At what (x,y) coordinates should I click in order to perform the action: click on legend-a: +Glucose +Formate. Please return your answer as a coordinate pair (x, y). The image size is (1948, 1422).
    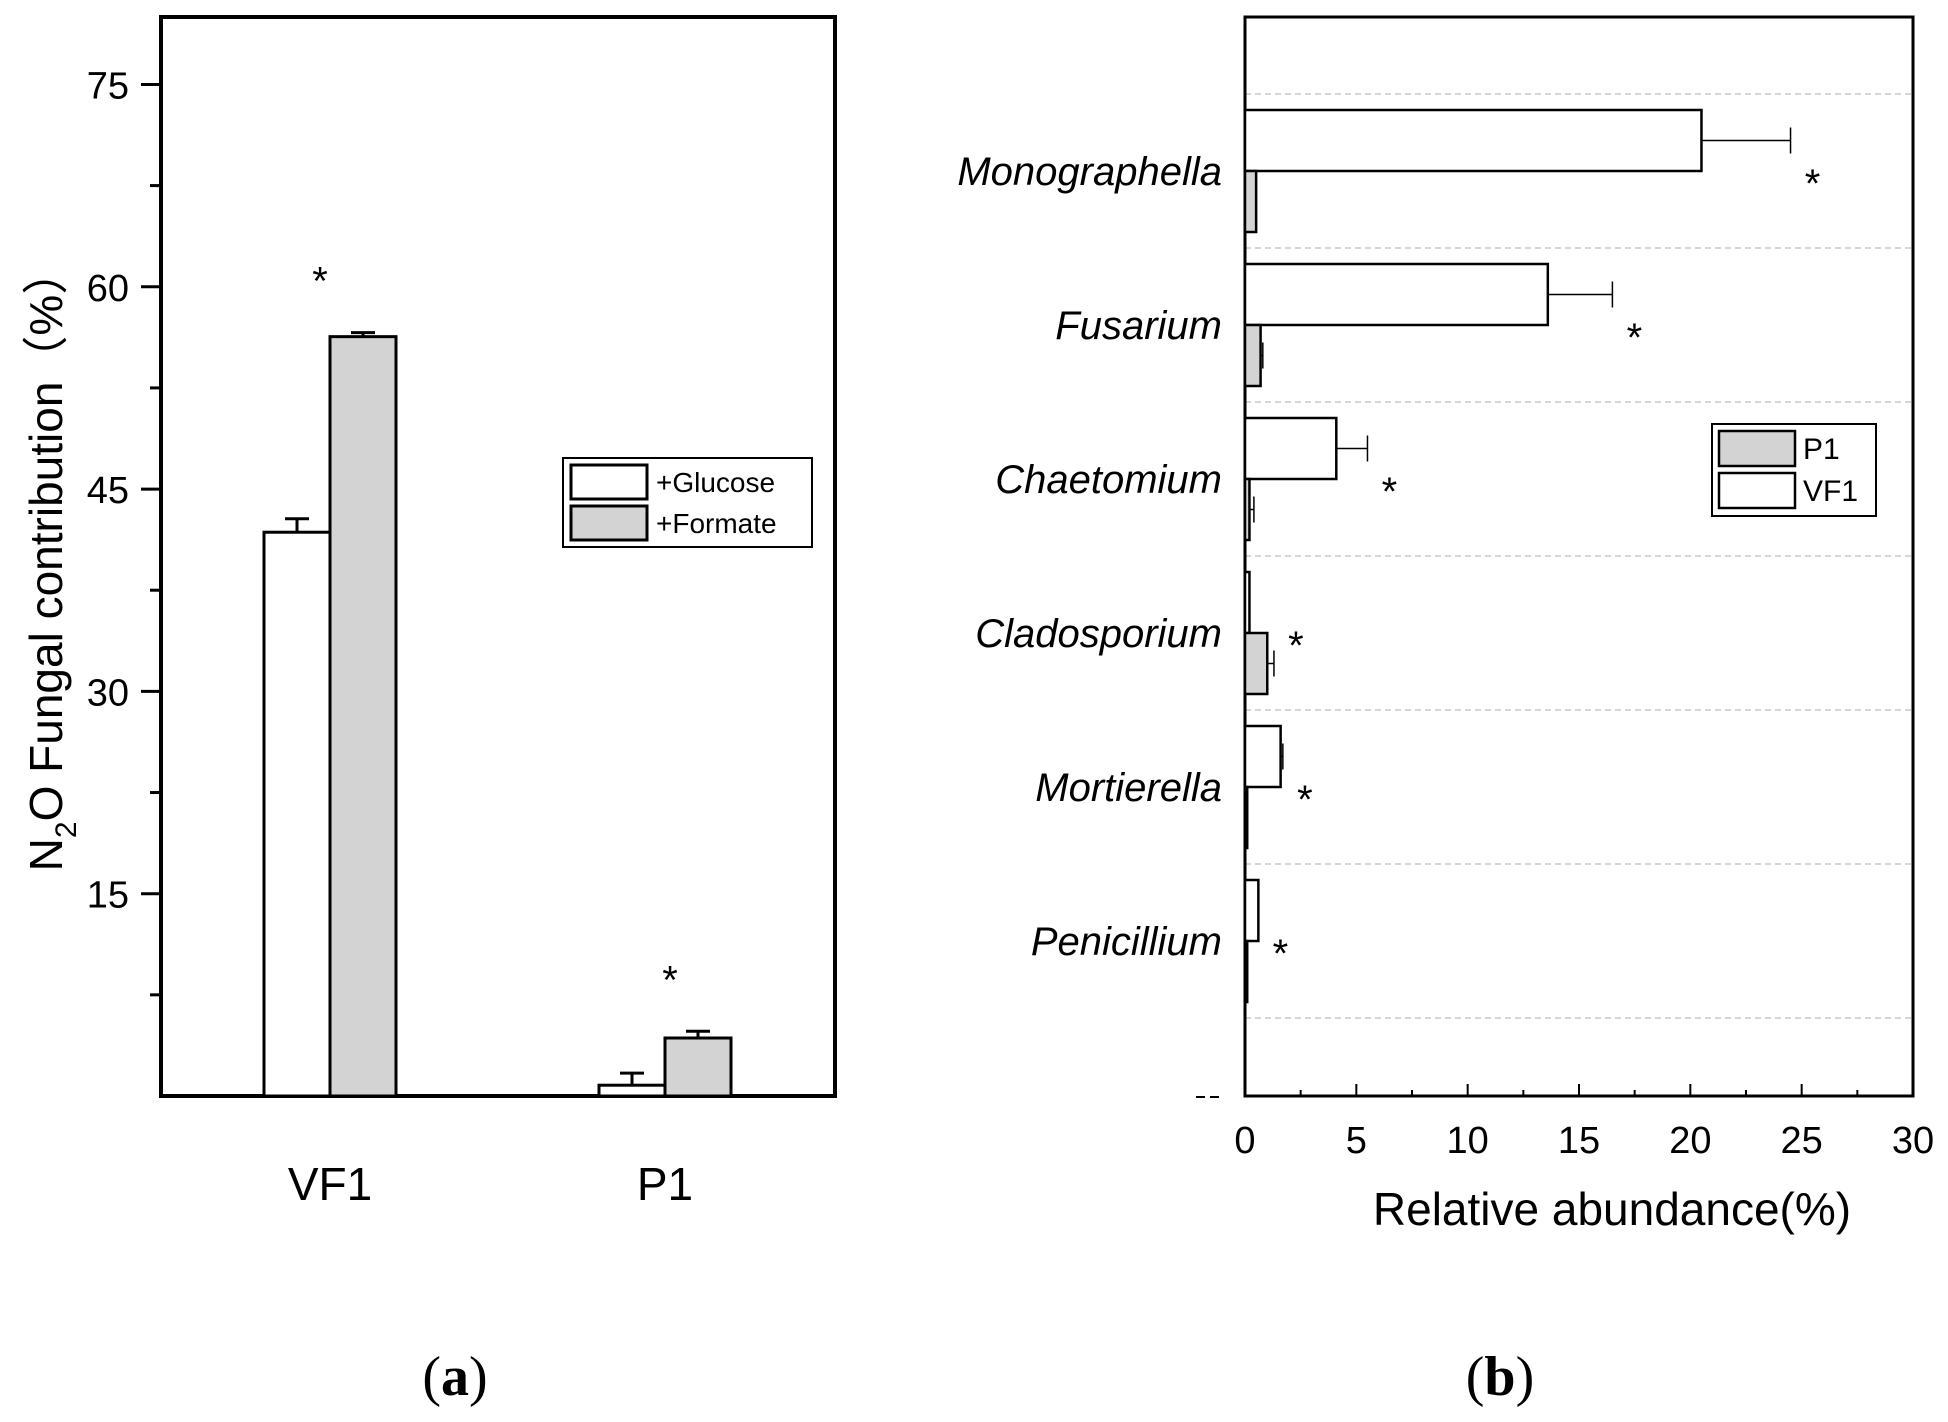
    Looking at the image, I should click on (687, 502).